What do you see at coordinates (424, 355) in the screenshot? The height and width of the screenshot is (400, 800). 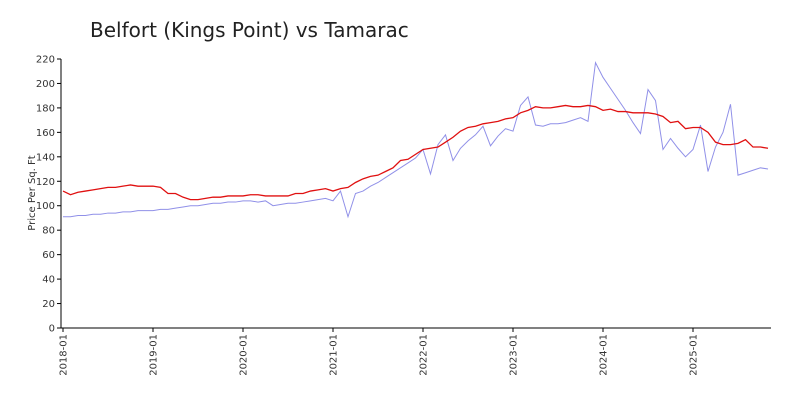 I see `x-tick-label: 2022-01` at bounding box center [424, 355].